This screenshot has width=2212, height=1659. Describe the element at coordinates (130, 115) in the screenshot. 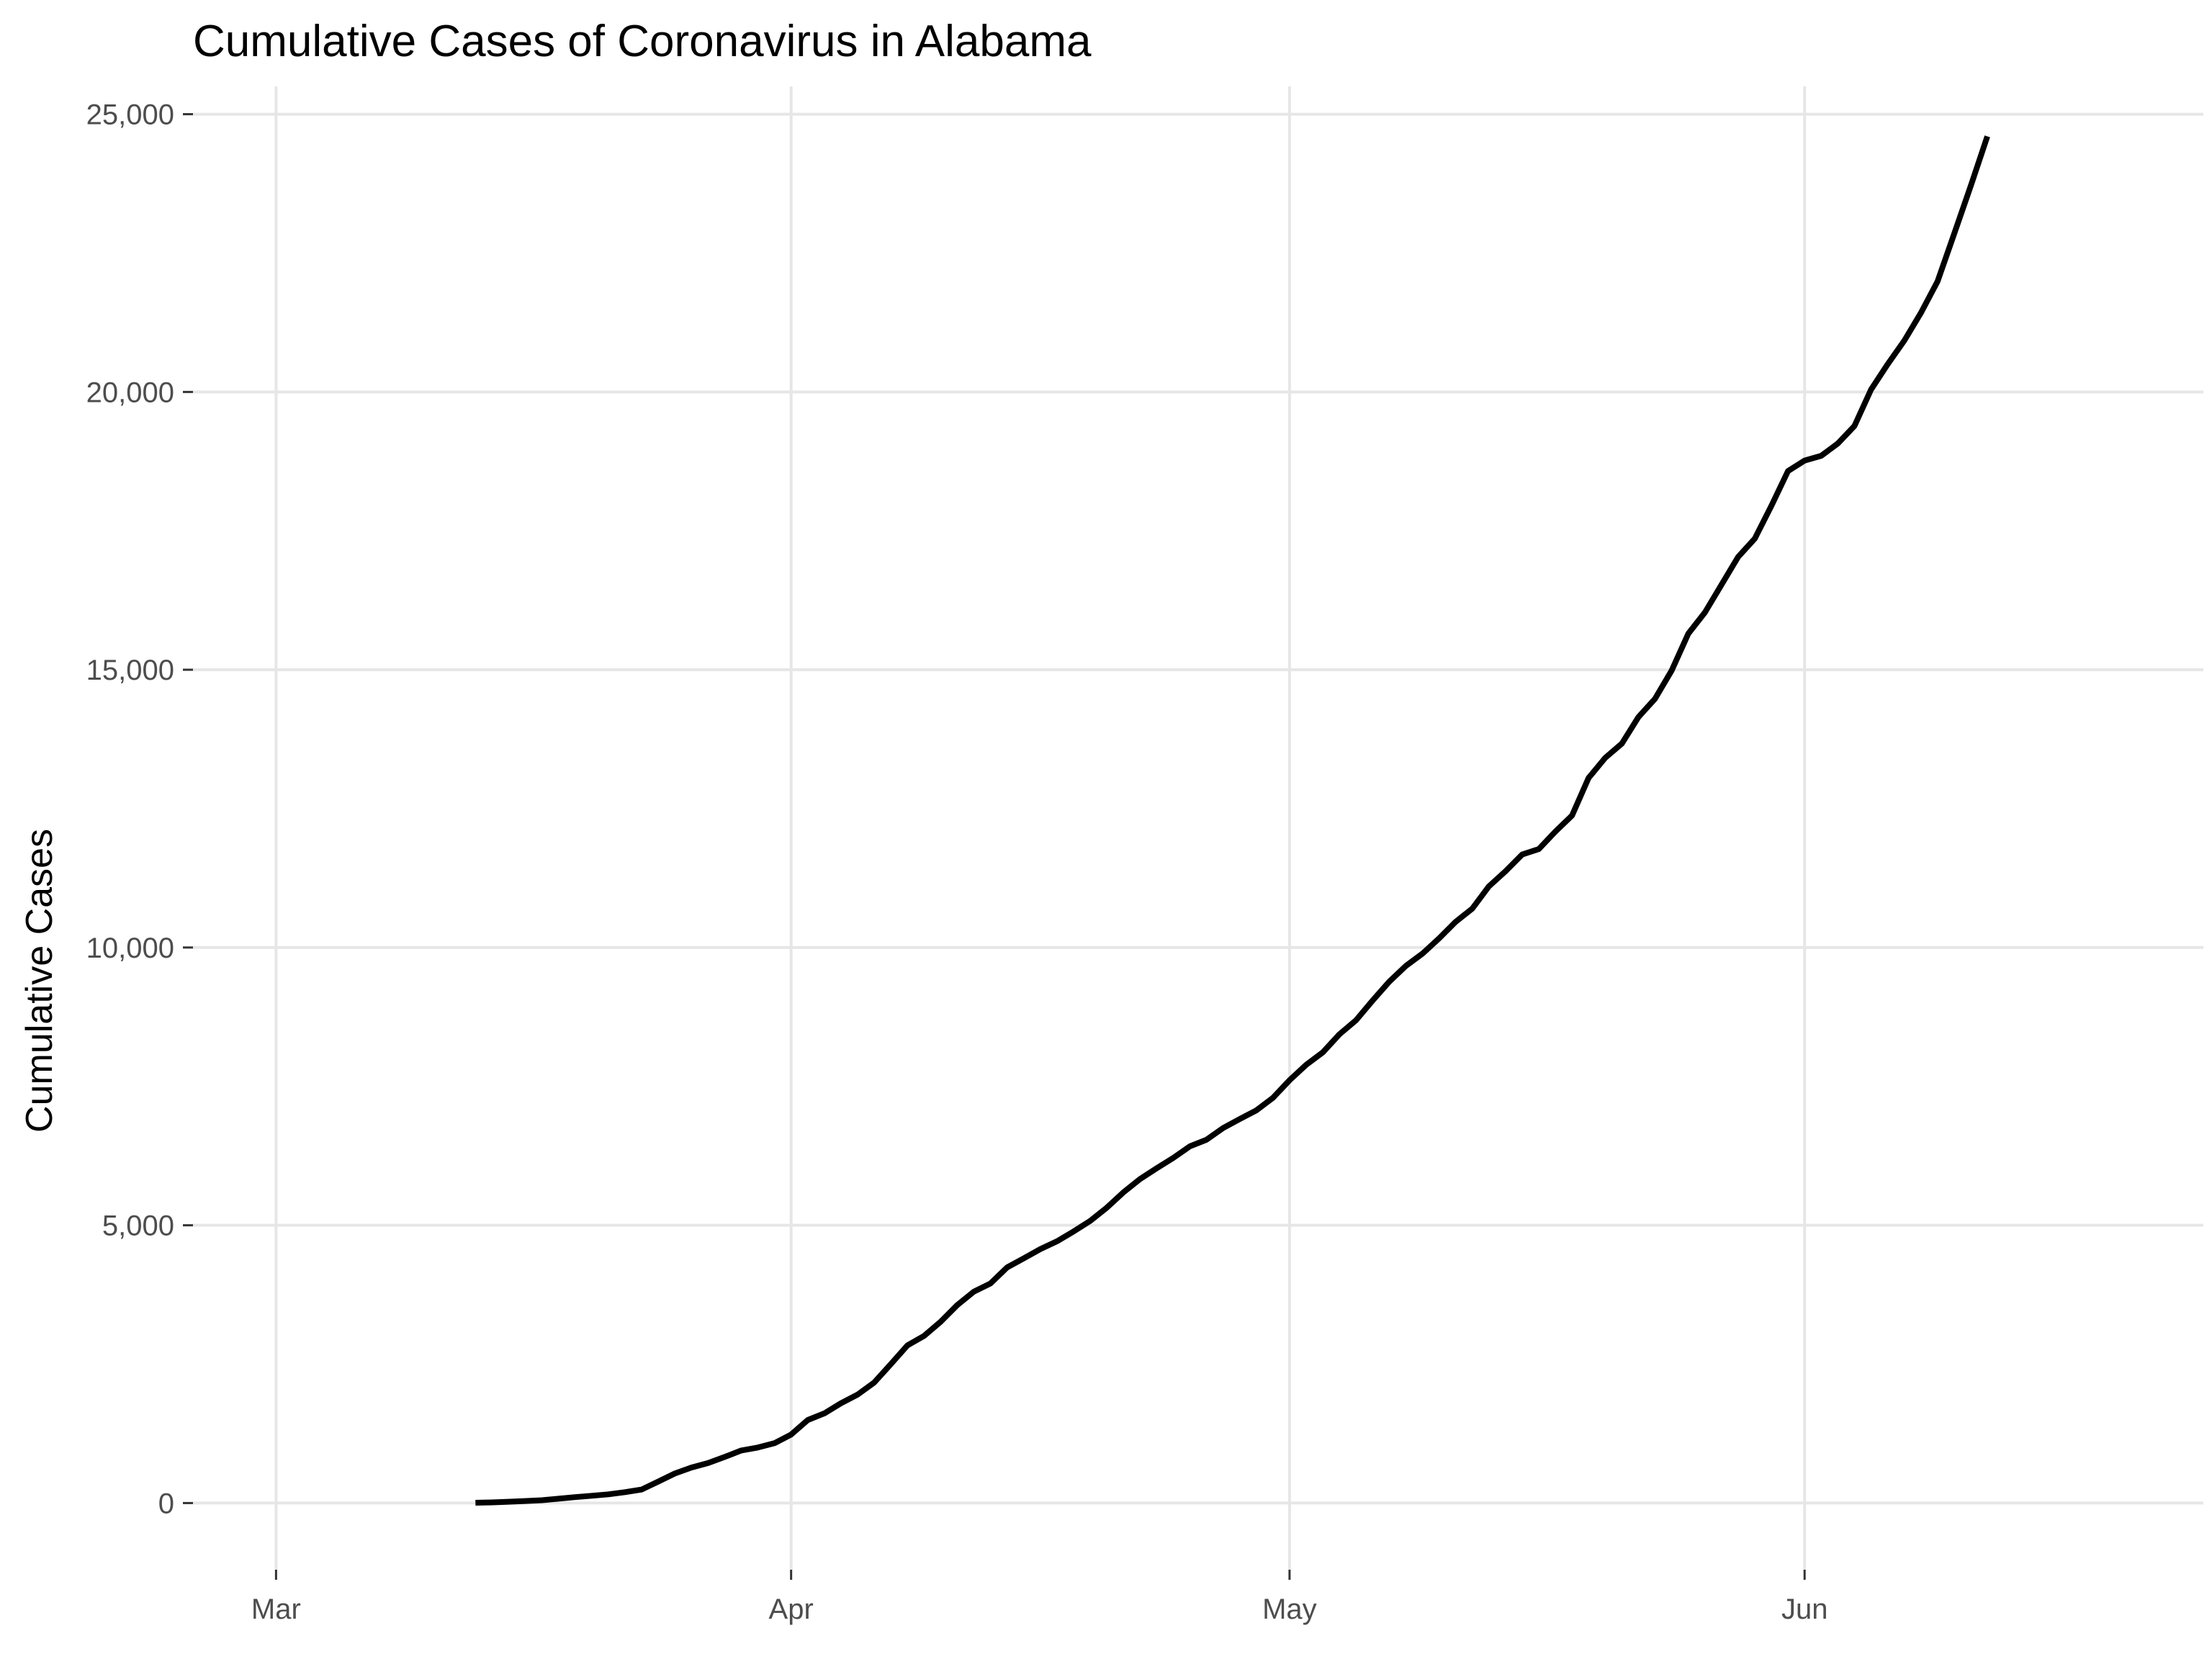

I see `y-tick-label: 25,000` at that location.